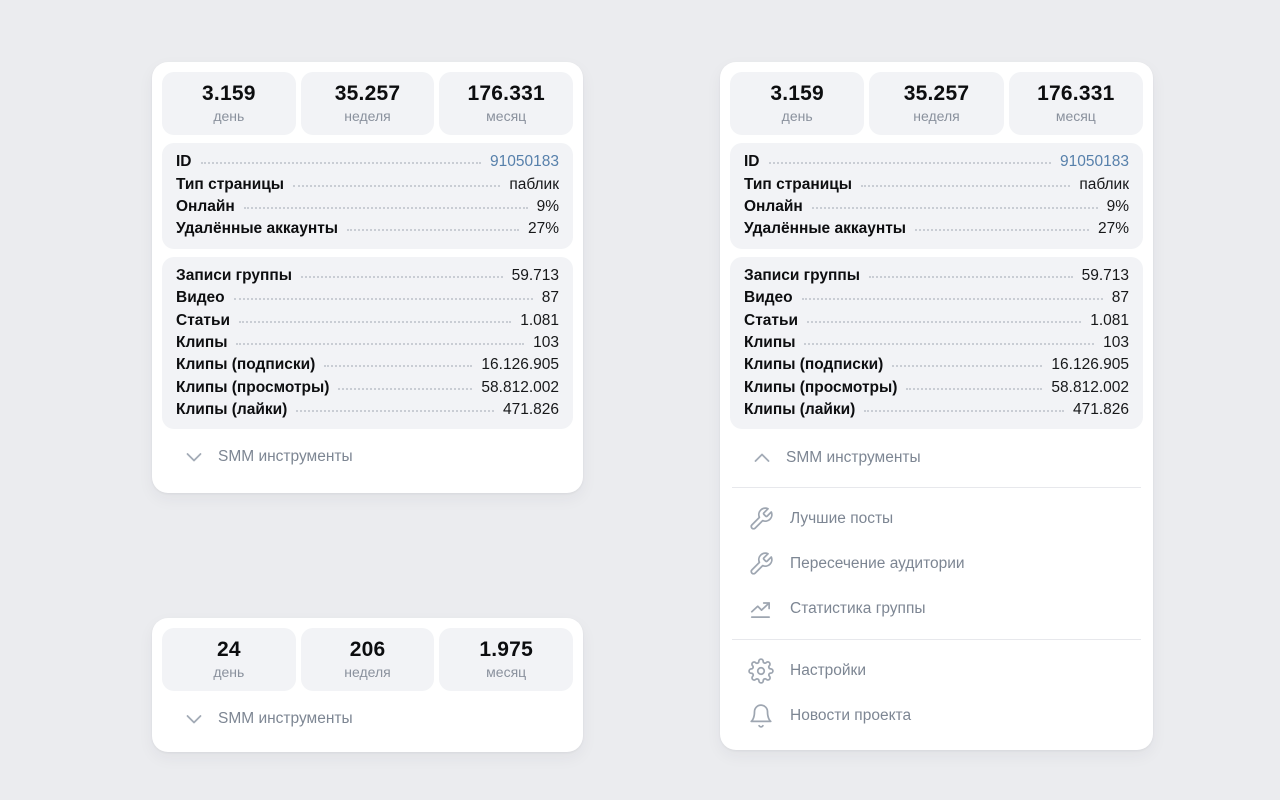  What do you see at coordinates (936, 670) in the screenshot?
I see `menu-item-settings: Настройки` at bounding box center [936, 670].